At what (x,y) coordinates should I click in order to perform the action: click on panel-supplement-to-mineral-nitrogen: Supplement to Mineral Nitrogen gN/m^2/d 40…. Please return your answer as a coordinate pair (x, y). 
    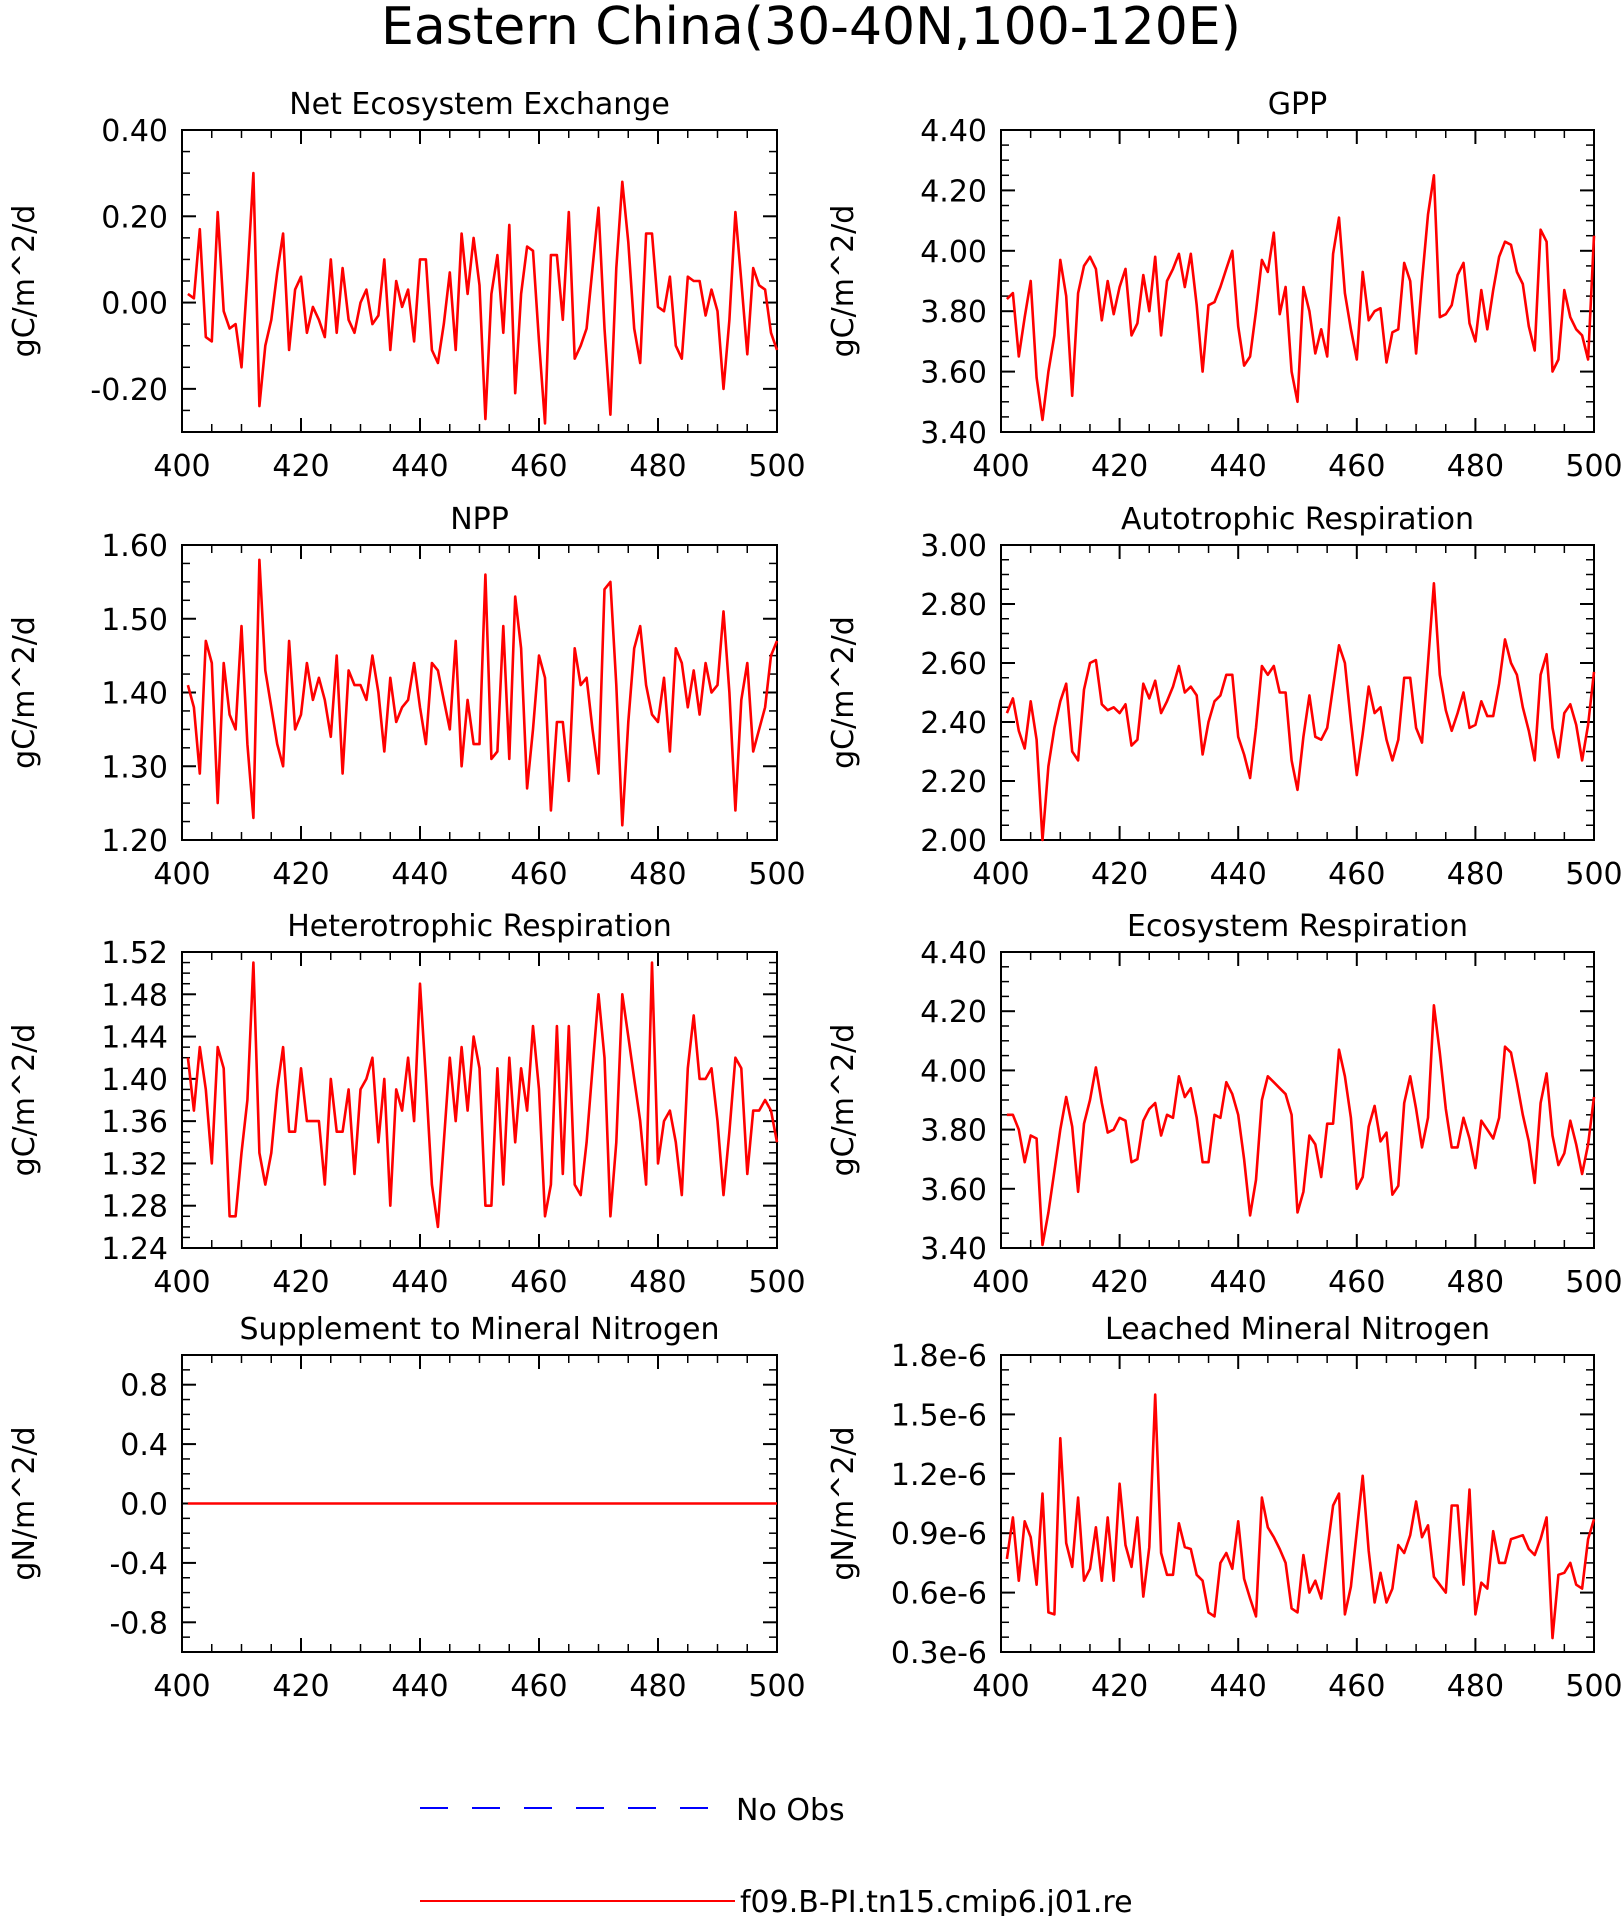
    Looking at the image, I should click on (406, 1508).